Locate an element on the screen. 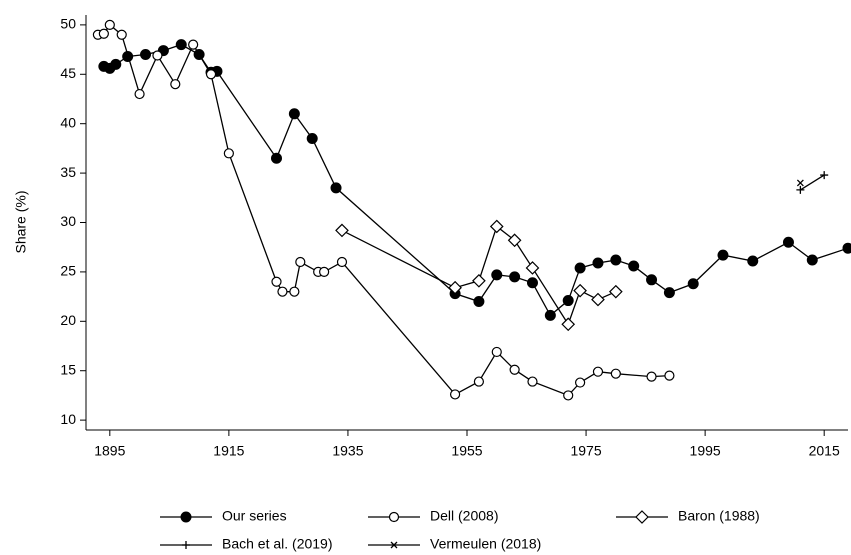 This screenshot has height=555, width=851. legend-label: Our series is located at coordinates (254, 516).